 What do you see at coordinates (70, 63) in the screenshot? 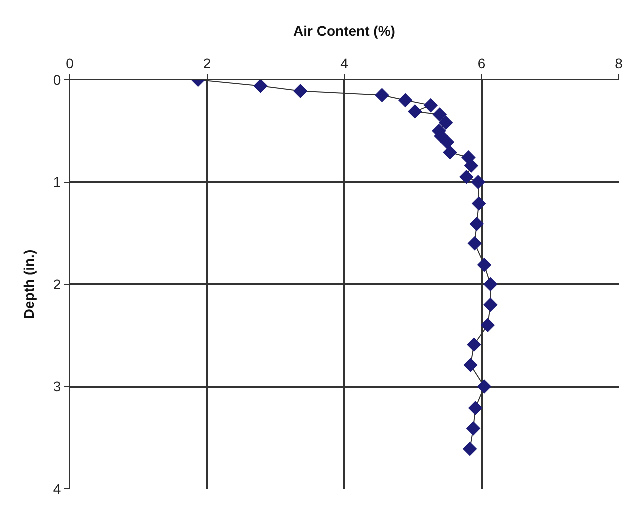
I see `x-tick-label: 0` at bounding box center [70, 63].